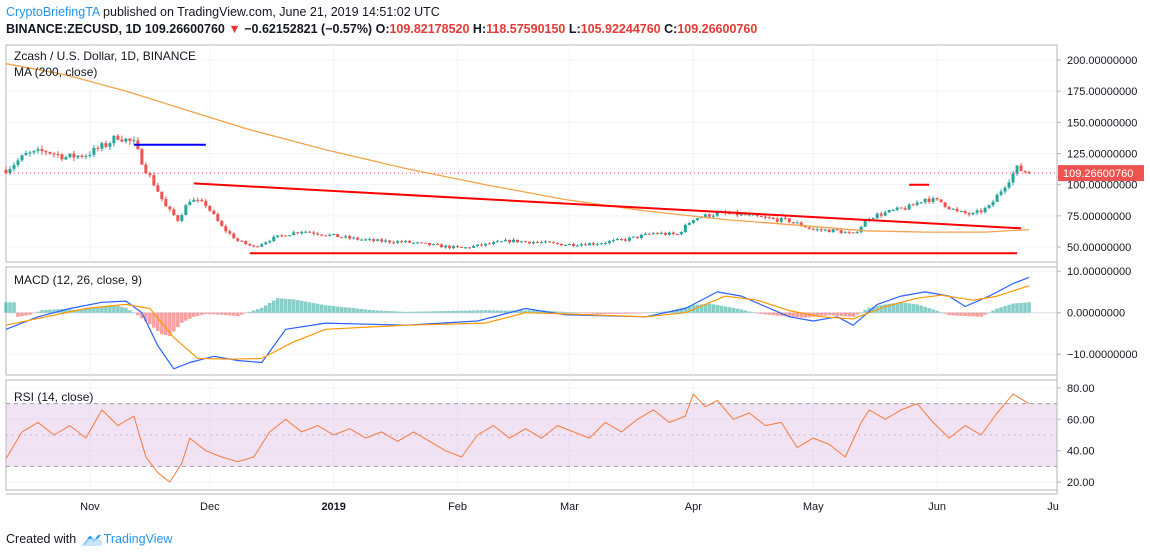 The height and width of the screenshot is (558, 1150). What do you see at coordinates (607, 206) in the screenshot?
I see `trend-line` at bounding box center [607, 206].